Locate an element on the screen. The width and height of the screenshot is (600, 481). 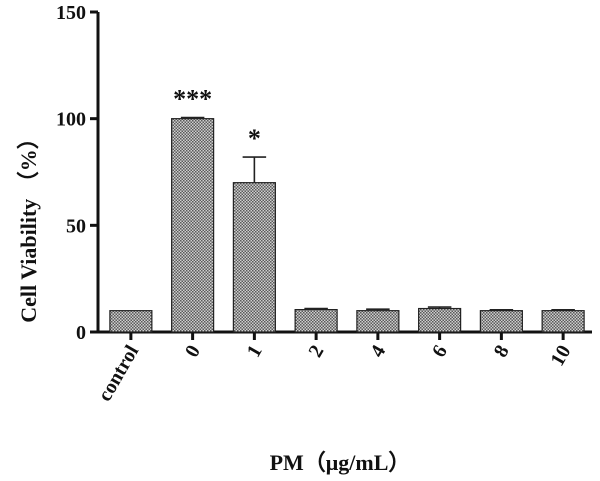
x-tick-label: 0 is located at coordinates (193, 352).